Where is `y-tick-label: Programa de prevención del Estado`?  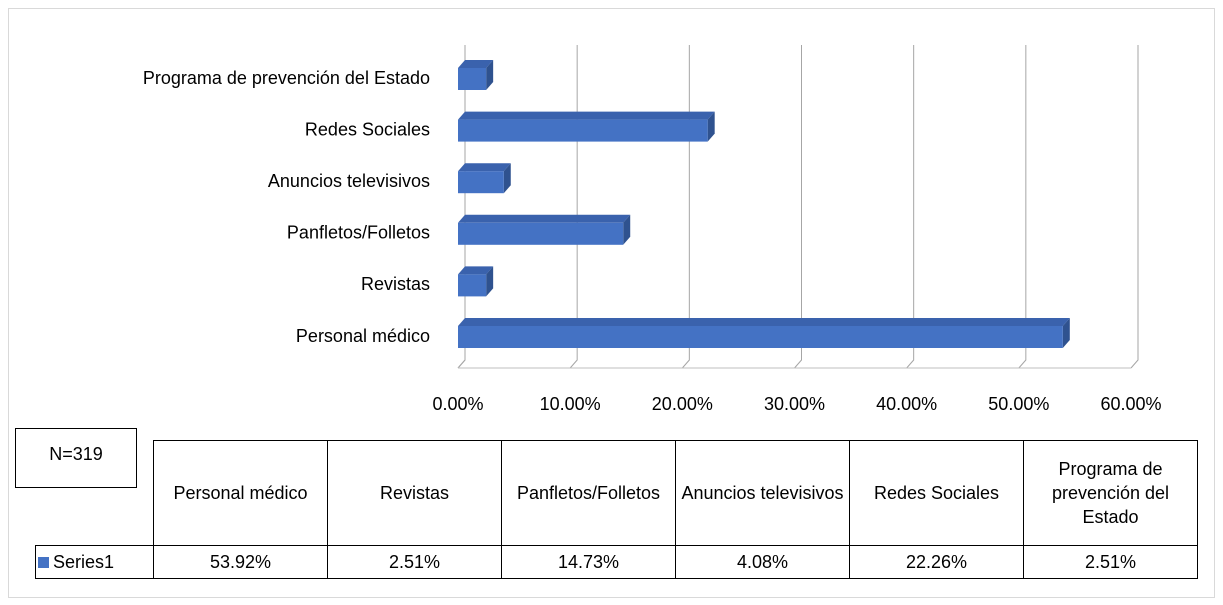 y-tick-label: Programa de prevención del Estado is located at coordinates (286, 78).